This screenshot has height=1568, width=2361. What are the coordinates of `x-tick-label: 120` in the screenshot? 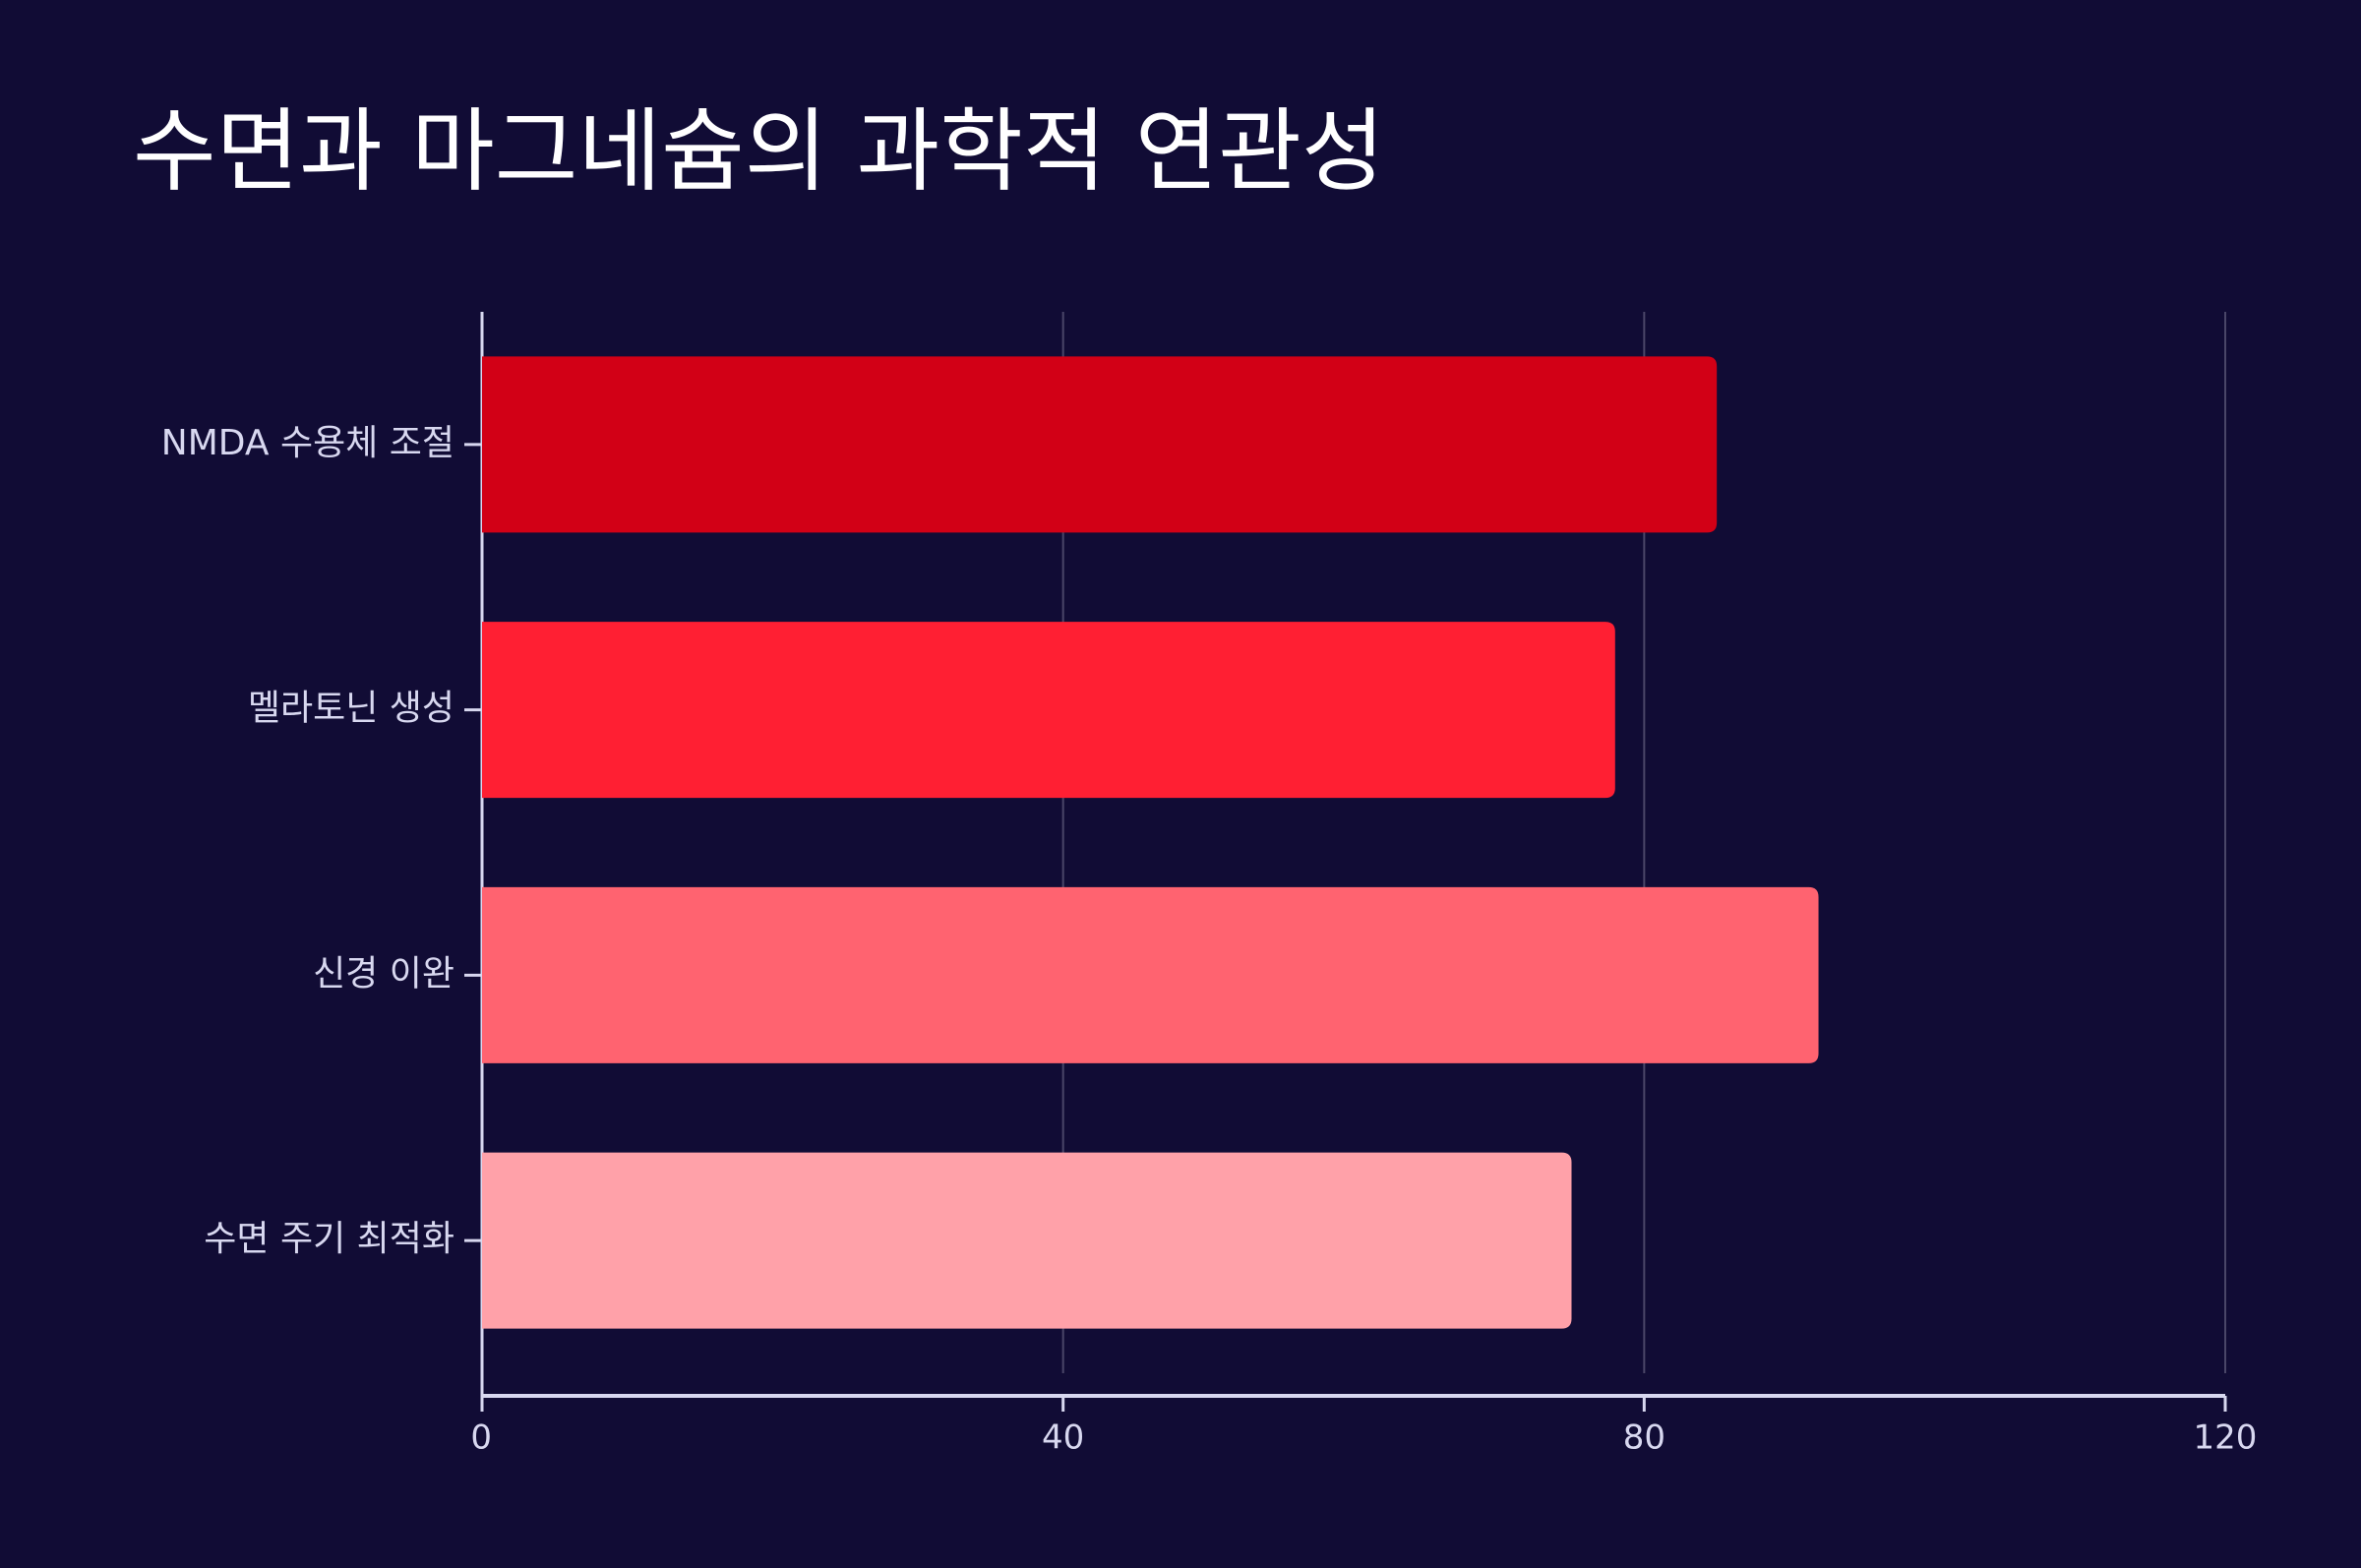 It's located at (2226, 1438).